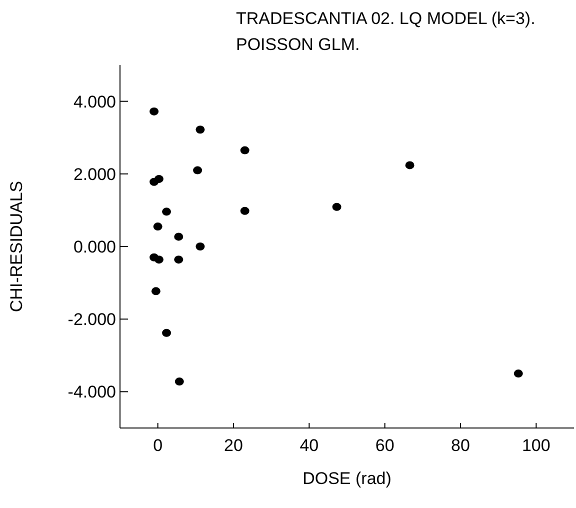 The height and width of the screenshot is (508, 576). I want to click on y-tick-label: 0.000, so click(94, 247).